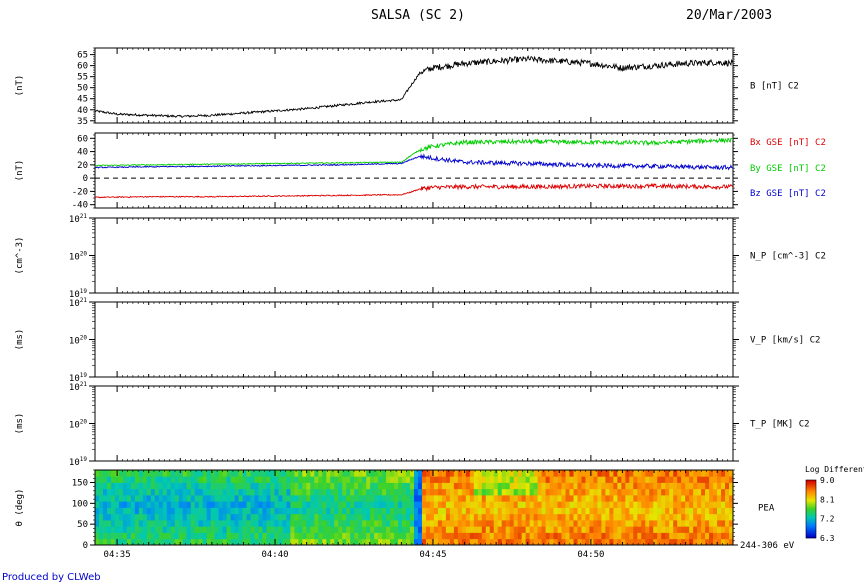  Describe the element at coordinates (82, 122) in the screenshot. I see `y-tick-label: 35` at that location.